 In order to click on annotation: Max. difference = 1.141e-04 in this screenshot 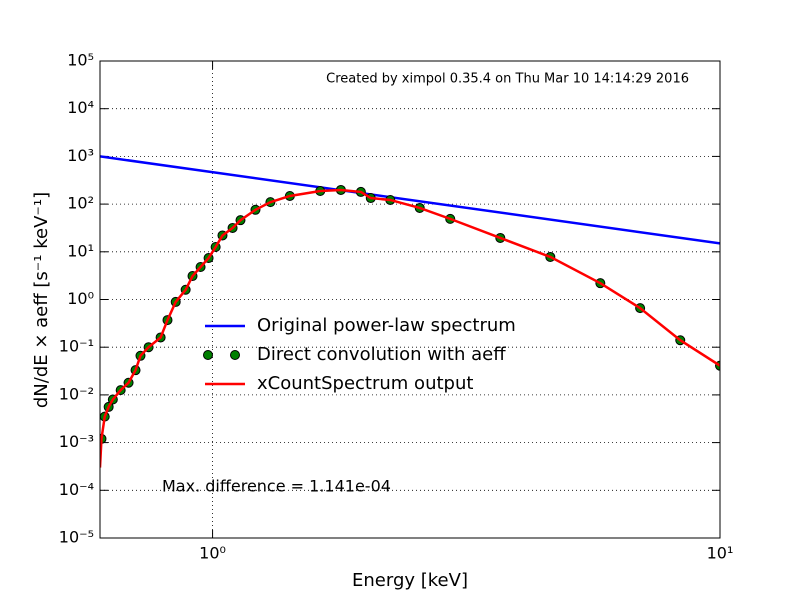, I will do `click(276, 486)`.